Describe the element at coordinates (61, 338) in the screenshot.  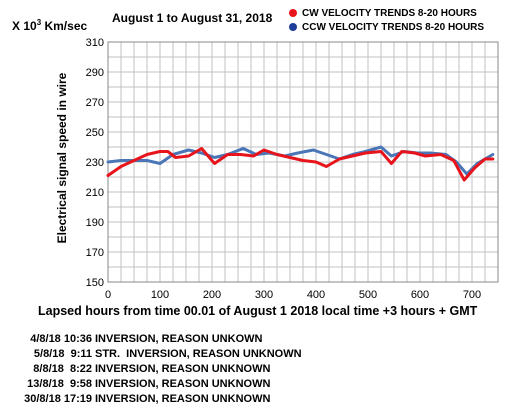
I see `note-date: 4/8/18 10:36` at that location.